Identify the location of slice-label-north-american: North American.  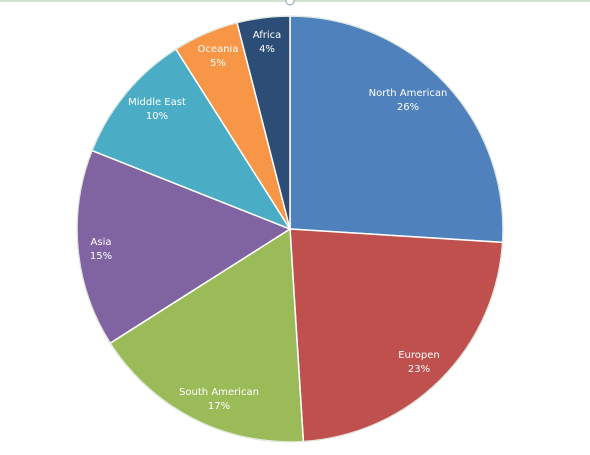
(408, 93).